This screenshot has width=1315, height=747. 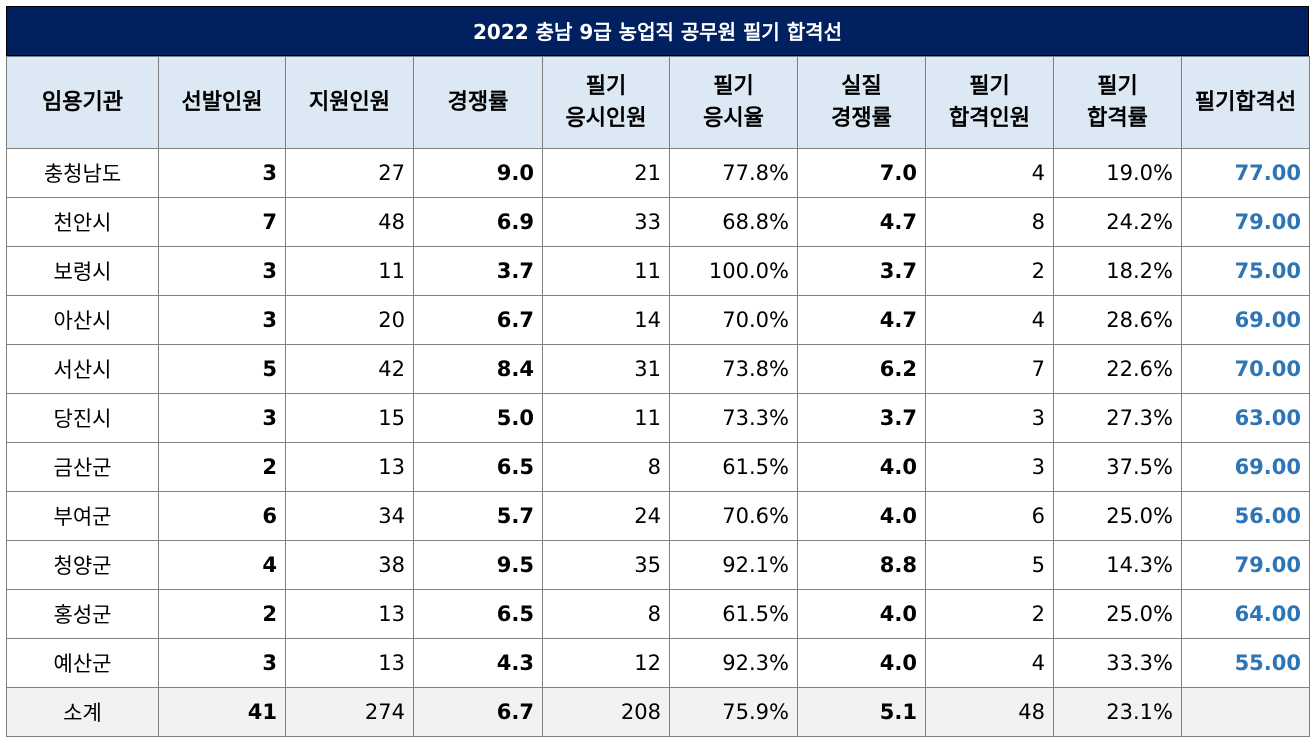 I want to click on exam-takers: 21, so click(x=606, y=173).